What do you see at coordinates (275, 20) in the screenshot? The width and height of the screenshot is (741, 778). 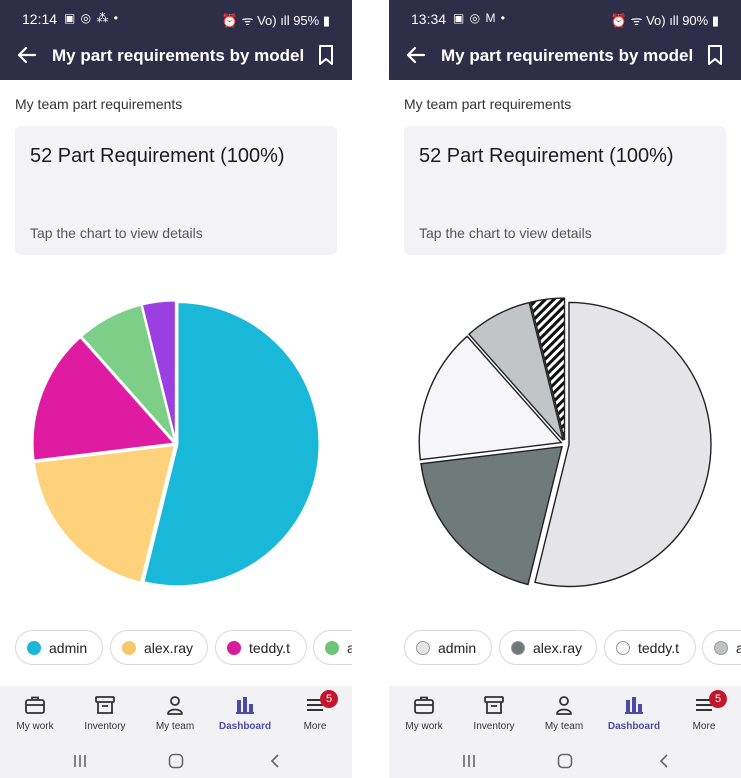 I see `status-indicators: ⏰ ᯤ Vo) ıll 95% ▮` at bounding box center [275, 20].